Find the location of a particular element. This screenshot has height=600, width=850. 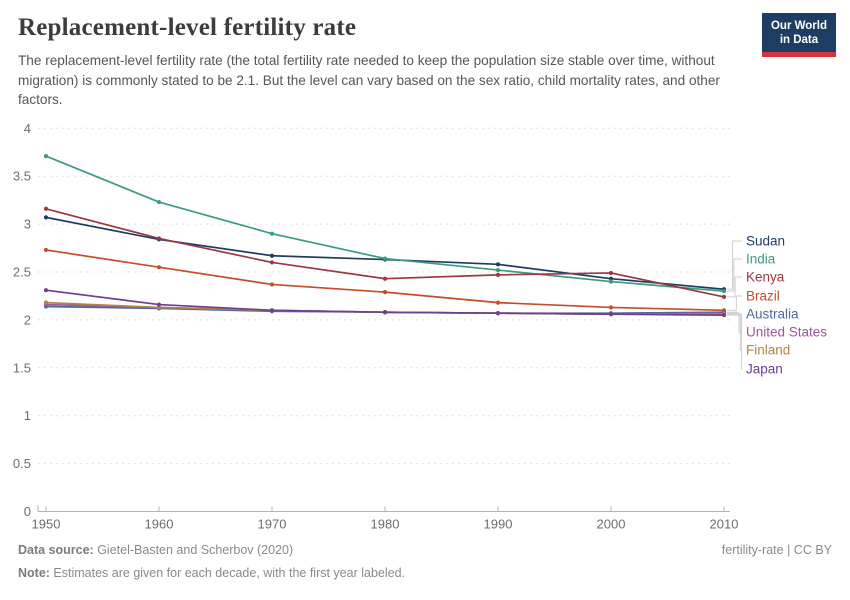

legend-connector-india is located at coordinates (734, 275).